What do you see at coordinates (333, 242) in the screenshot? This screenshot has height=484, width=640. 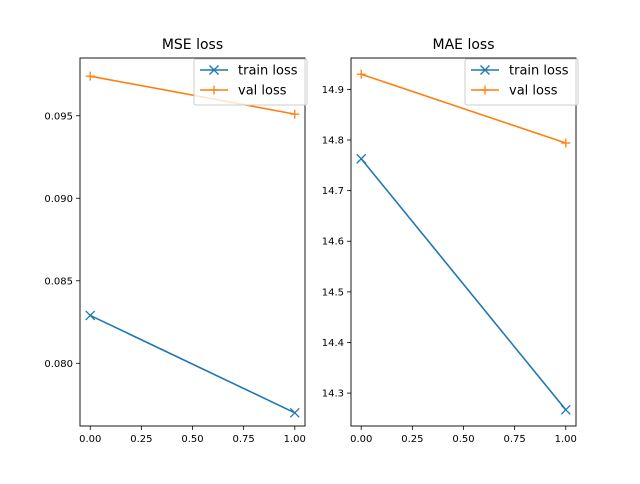 I see `y-tick-label: 14.6` at bounding box center [333, 242].